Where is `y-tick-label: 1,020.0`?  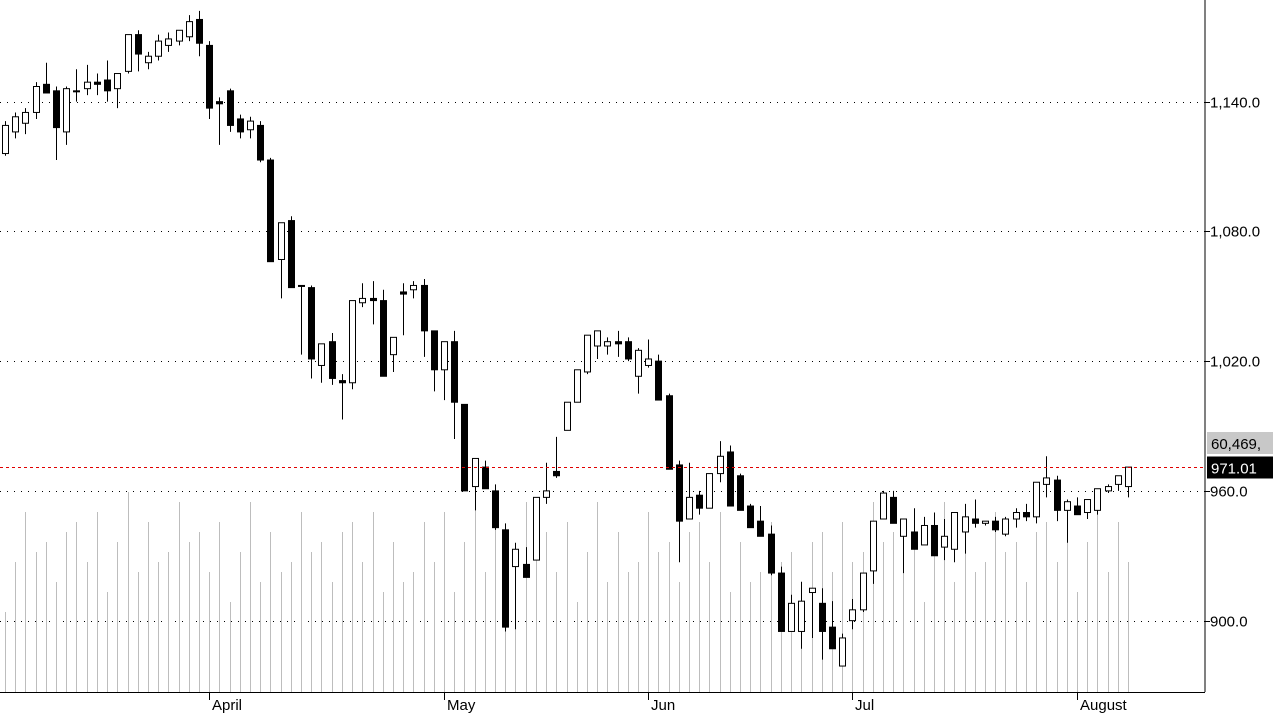 y-tick-label: 1,020.0 is located at coordinates (1235, 362).